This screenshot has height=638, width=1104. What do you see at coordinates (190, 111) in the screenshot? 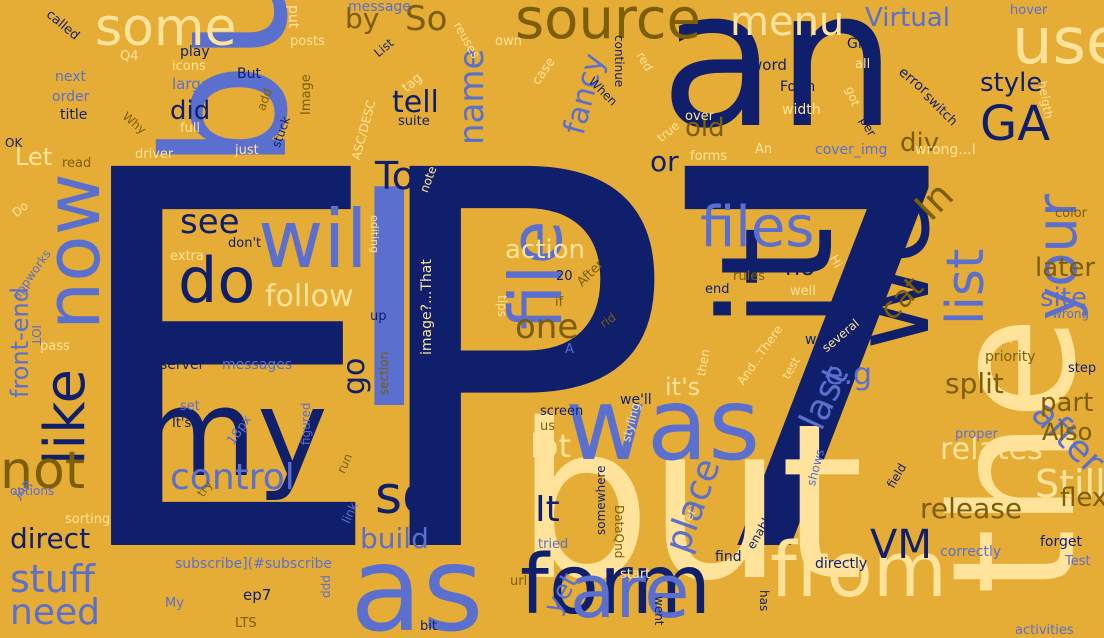
I see `word-did: did` at bounding box center [190, 111].